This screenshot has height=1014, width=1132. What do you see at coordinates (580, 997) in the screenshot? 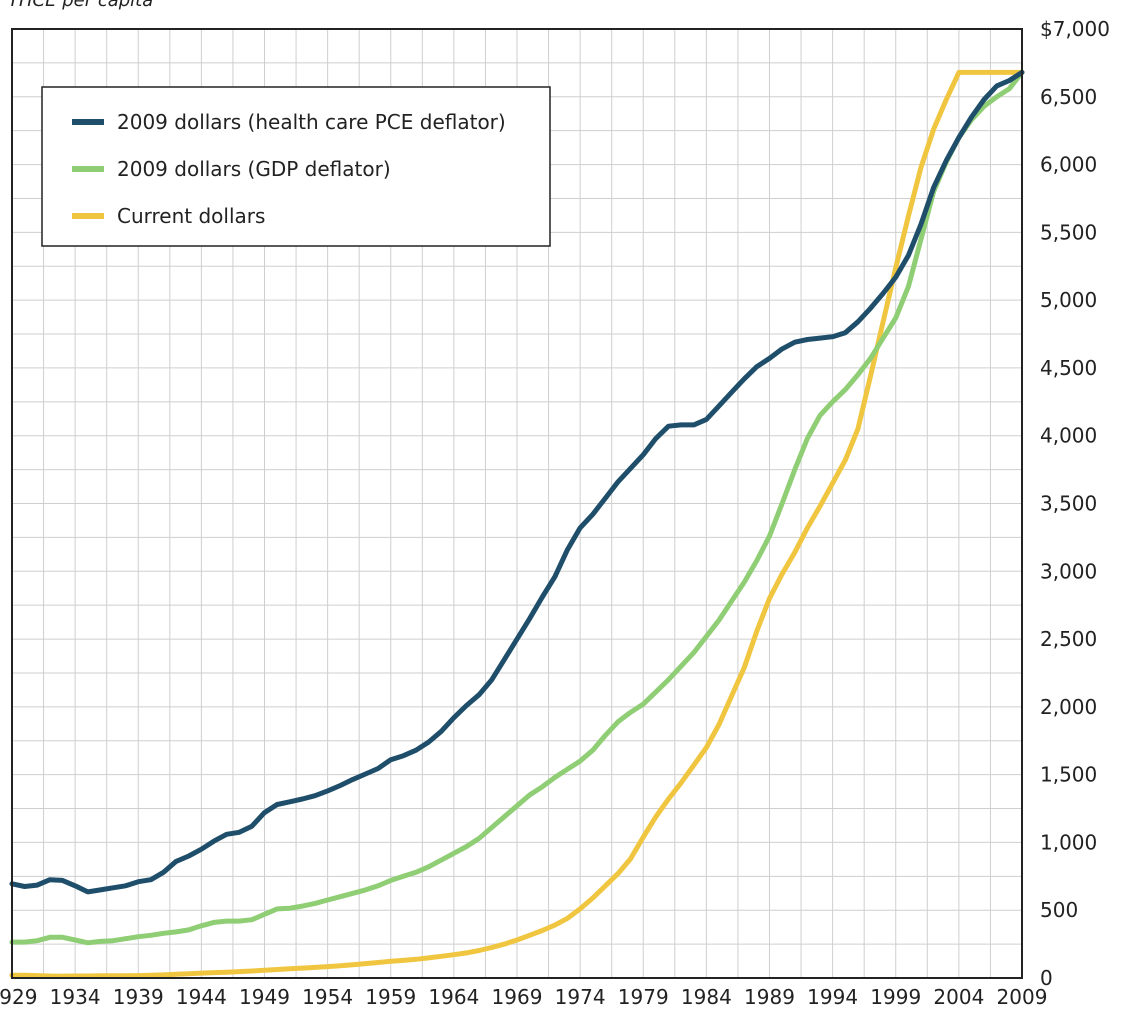
I see `x-tick-label: 1974` at bounding box center [580, 997].